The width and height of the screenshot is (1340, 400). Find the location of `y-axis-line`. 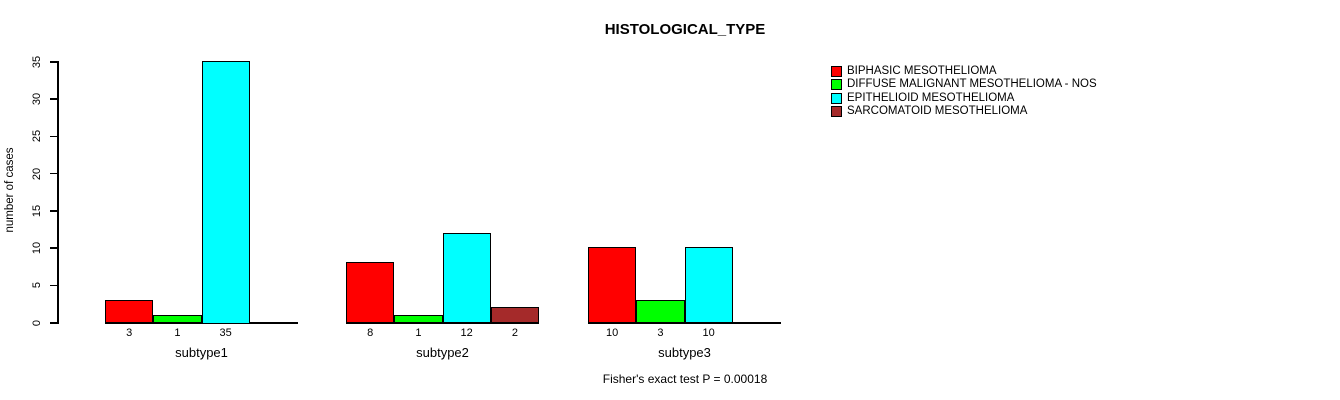

y-axis-line is located at coordinates (58, 192).